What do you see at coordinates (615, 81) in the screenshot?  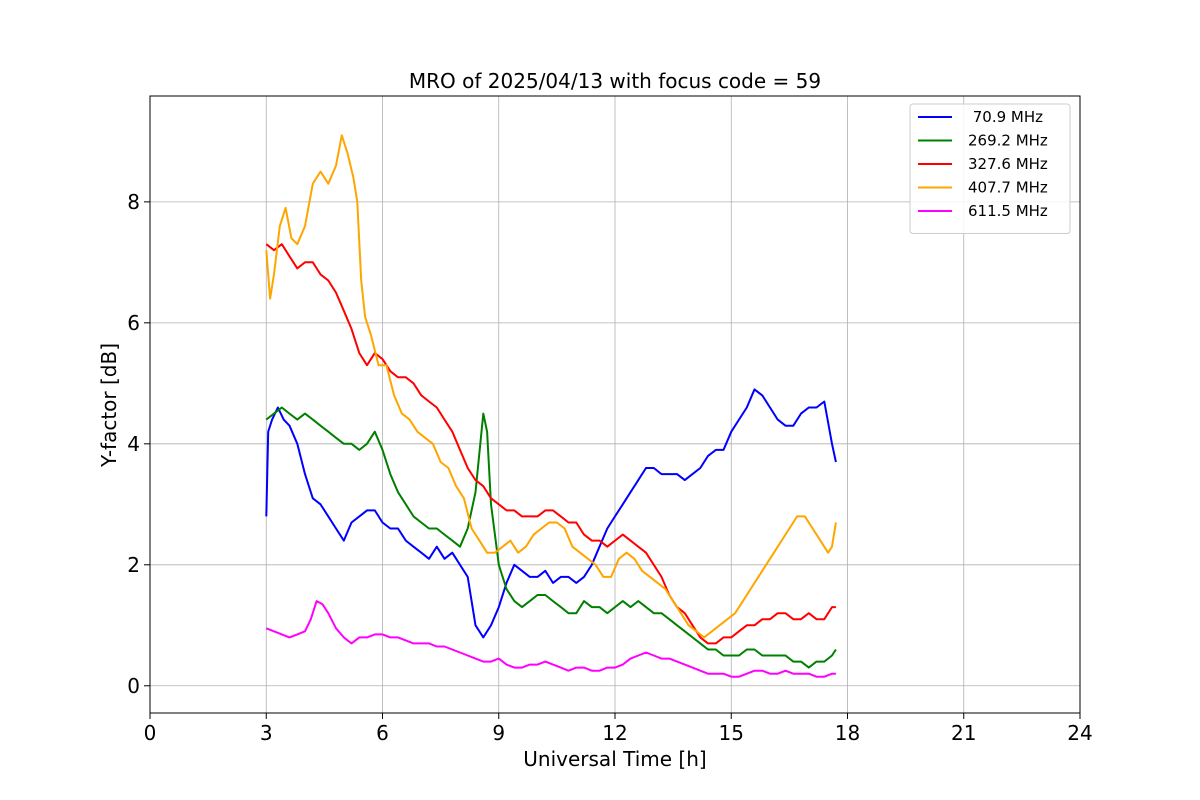 I see `chart-title: MRO of 2025/04/13 with focus code = 59` at bounding box center [615, 81].